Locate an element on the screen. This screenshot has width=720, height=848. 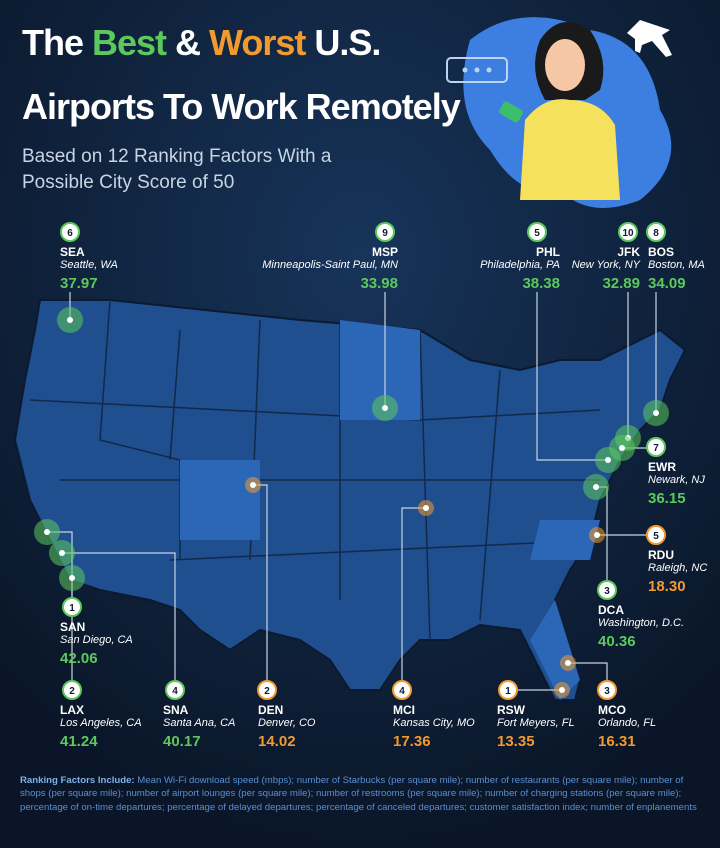
chat-bubble is located at coordinates (477, 70).